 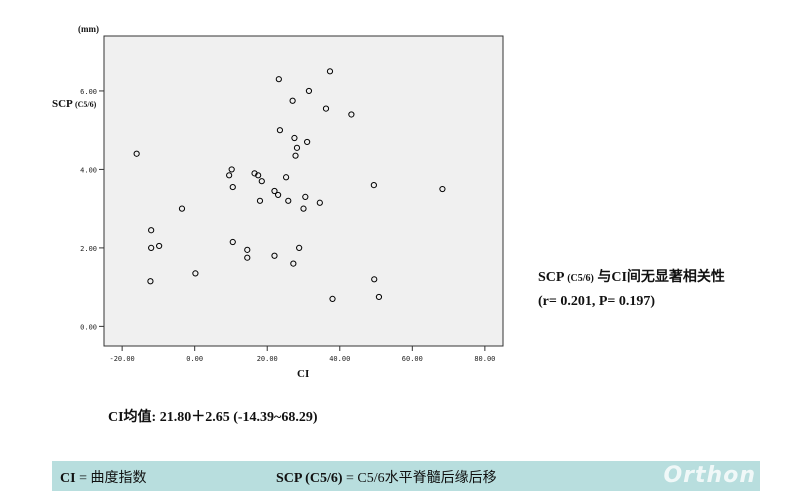 What do you see at coordinates (412, 359) in the screenshot?
I see `x-tick-label: 60.00` at bounding box center [412, 359].